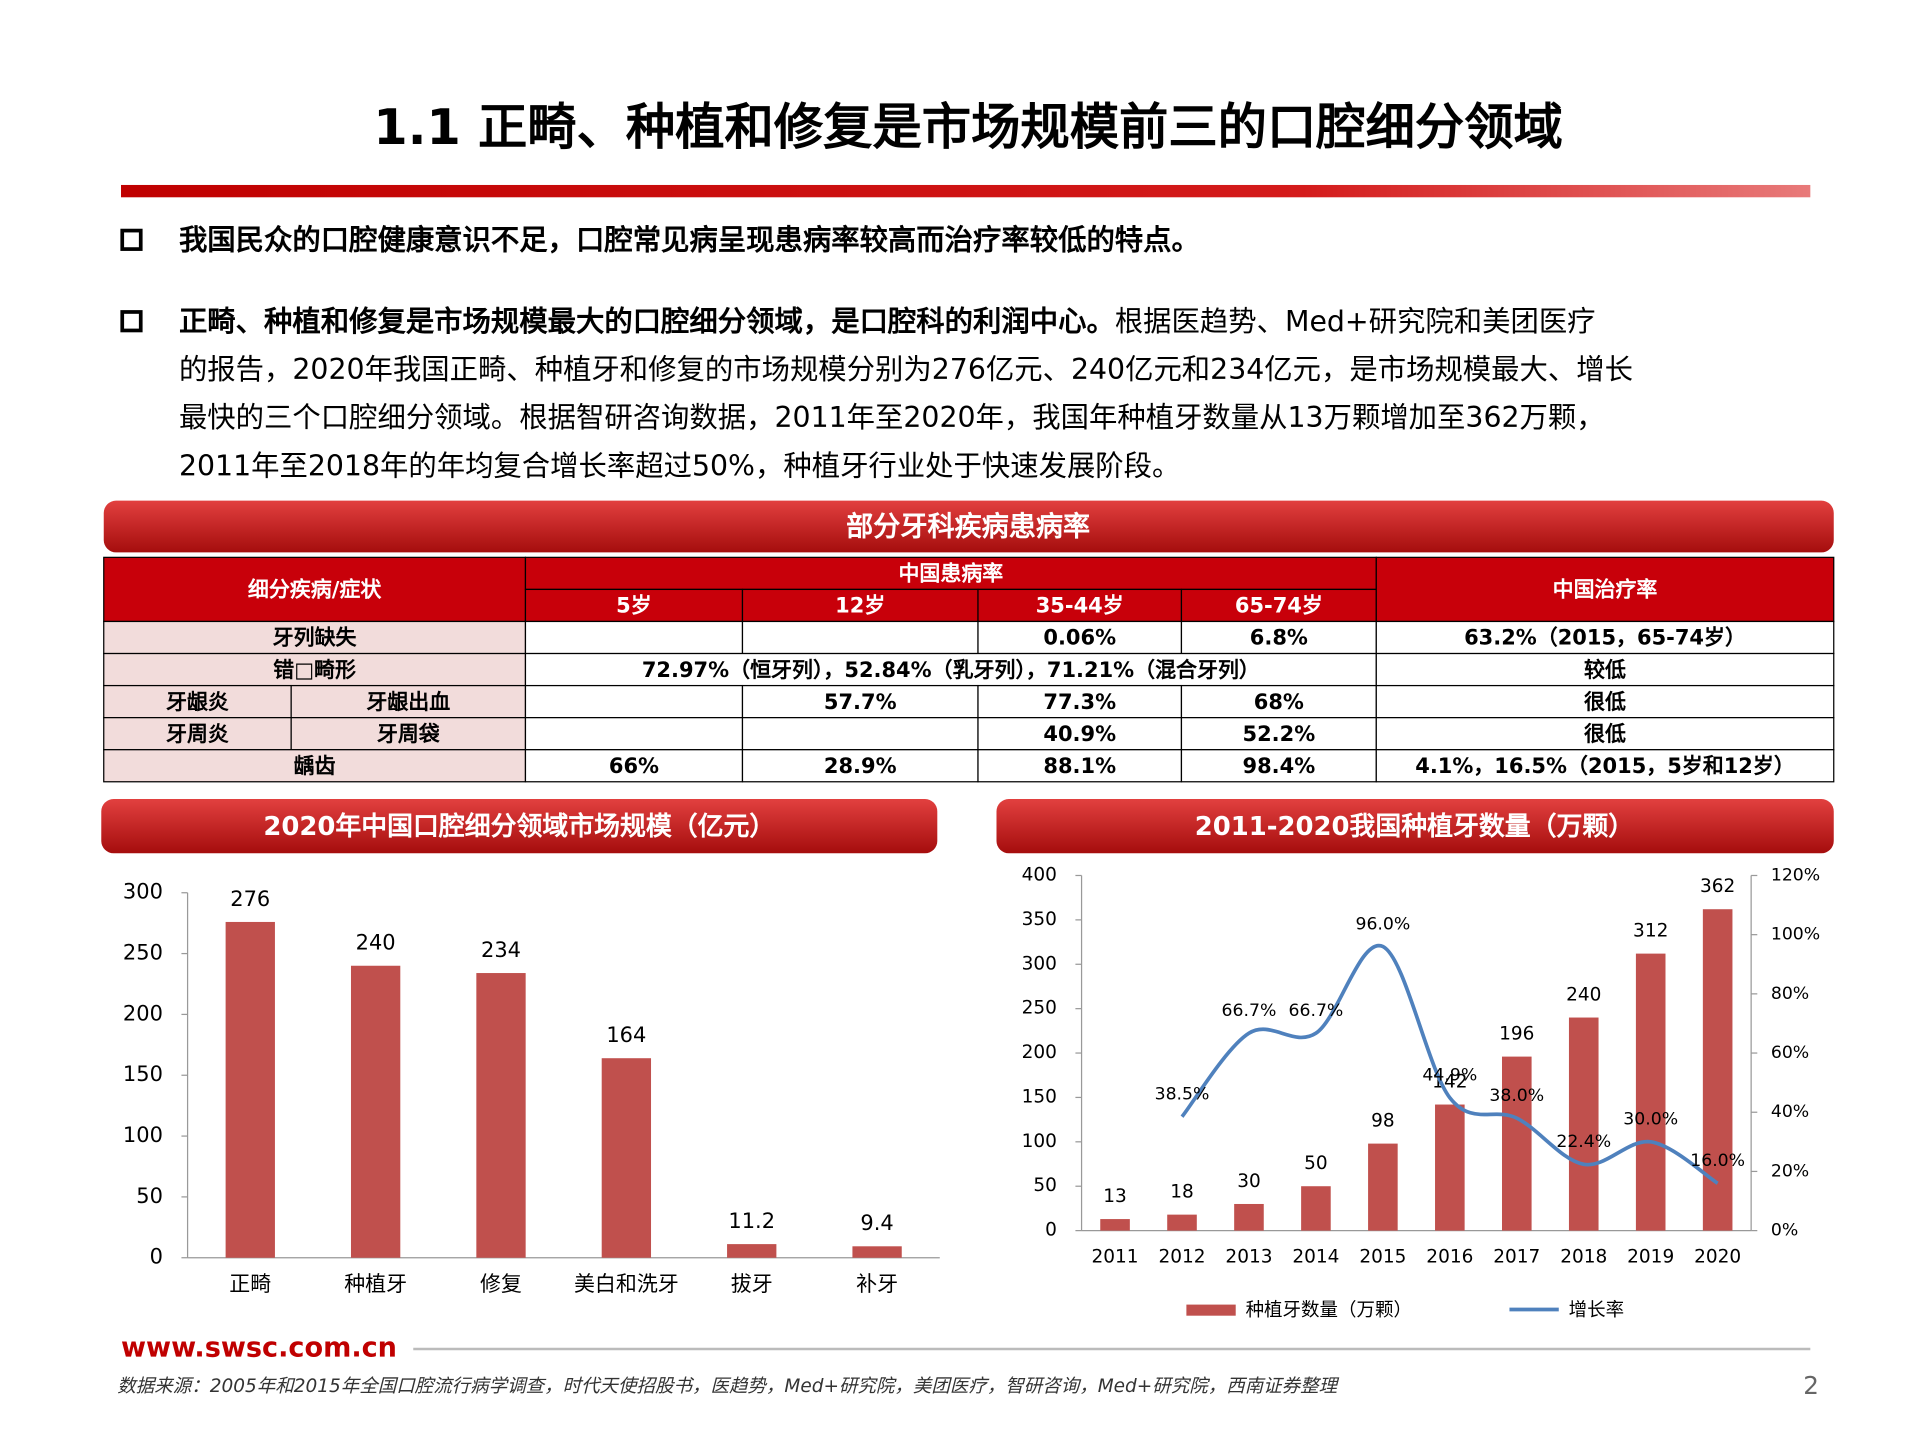  Describe the element at coordinates (751, 1221) in the screenshot. I see `data-label: 11.2` at that location.